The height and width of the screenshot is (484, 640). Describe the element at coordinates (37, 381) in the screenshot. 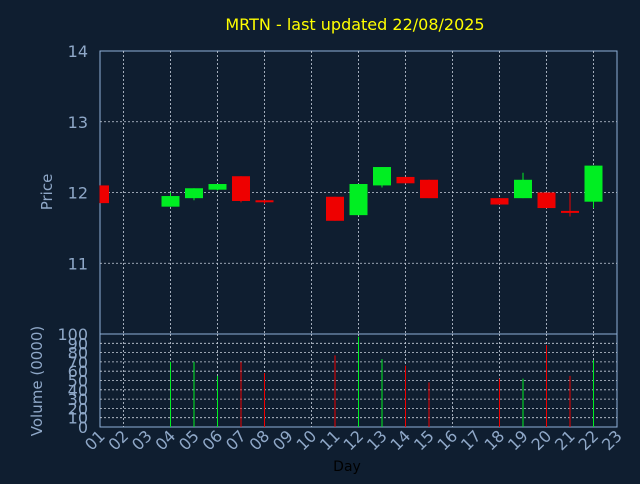

I see `volume-axis-label: Volume (0000)` at that location.